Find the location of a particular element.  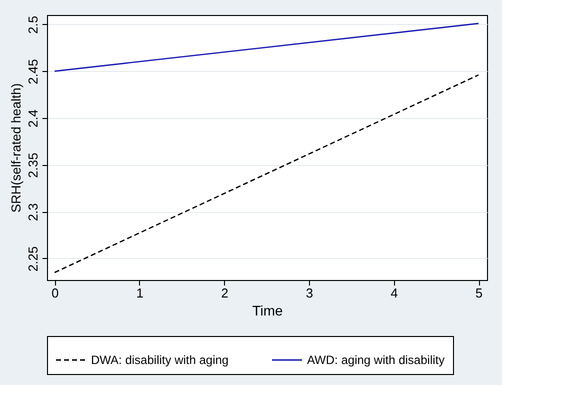

x-tick-label: 3 is located at coordinates (310, 293).